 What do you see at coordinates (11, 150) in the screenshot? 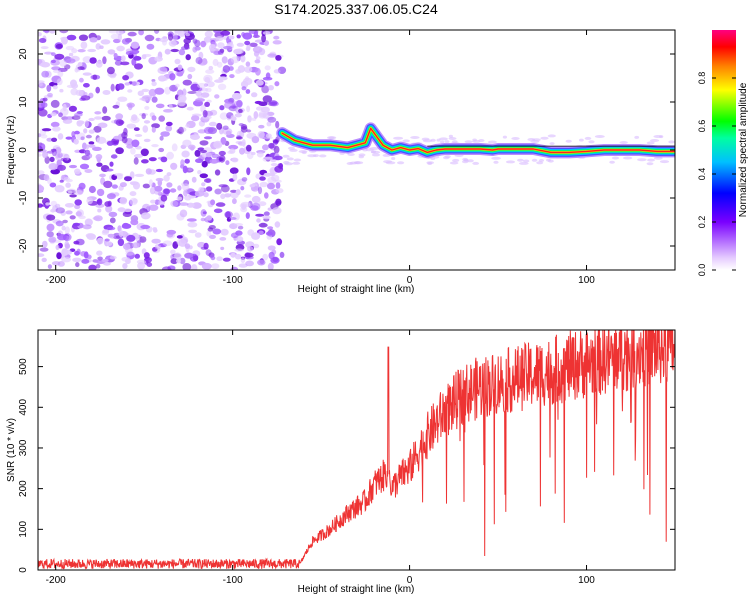
I see `spectrogram-y-label: Frequency (Hz)` at bounding box center [11, 150].